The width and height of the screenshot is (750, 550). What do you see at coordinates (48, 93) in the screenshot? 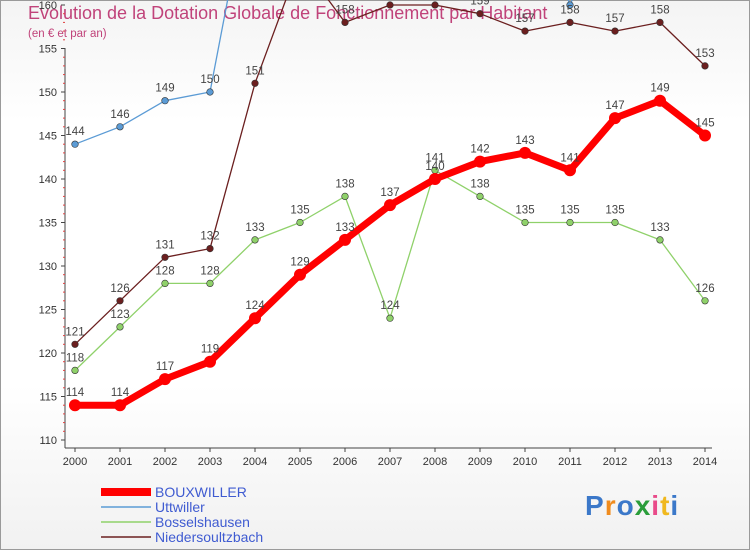
I see `y-tick-label: 150` at bounding box center [48, 93].